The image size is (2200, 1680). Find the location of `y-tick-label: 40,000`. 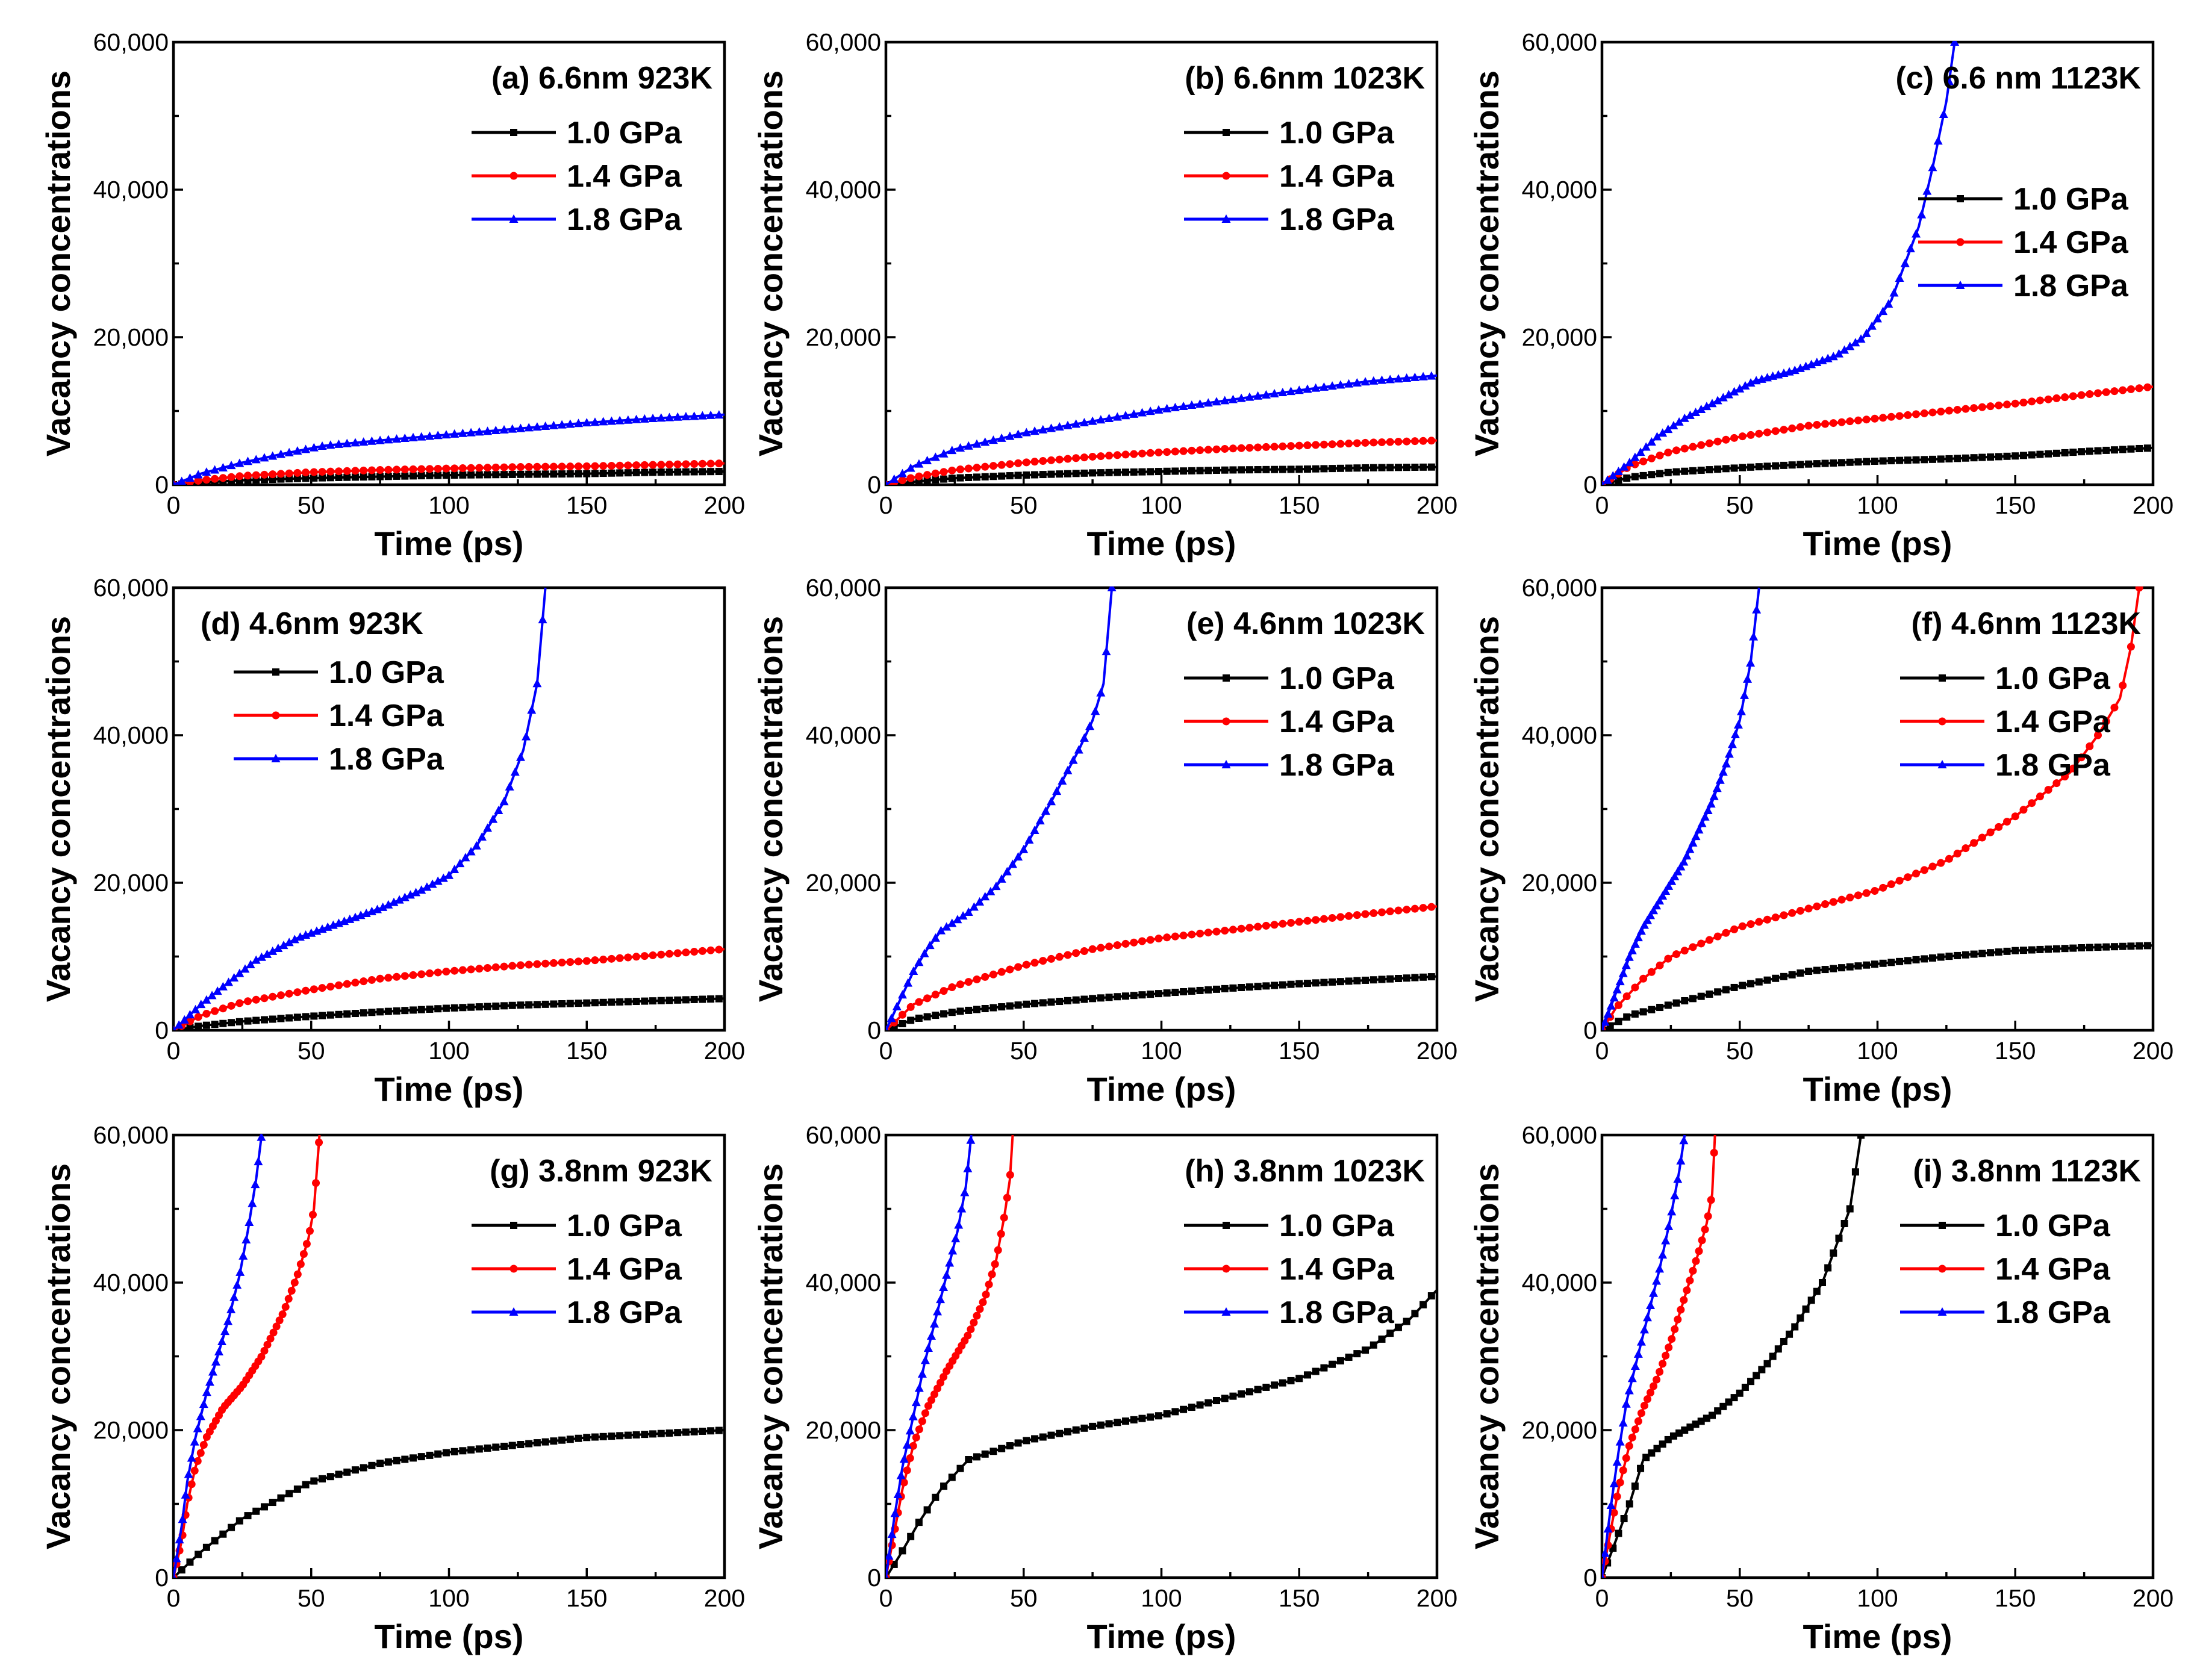

y-tick-label: 40,000 is located at coordinates (131, 735).